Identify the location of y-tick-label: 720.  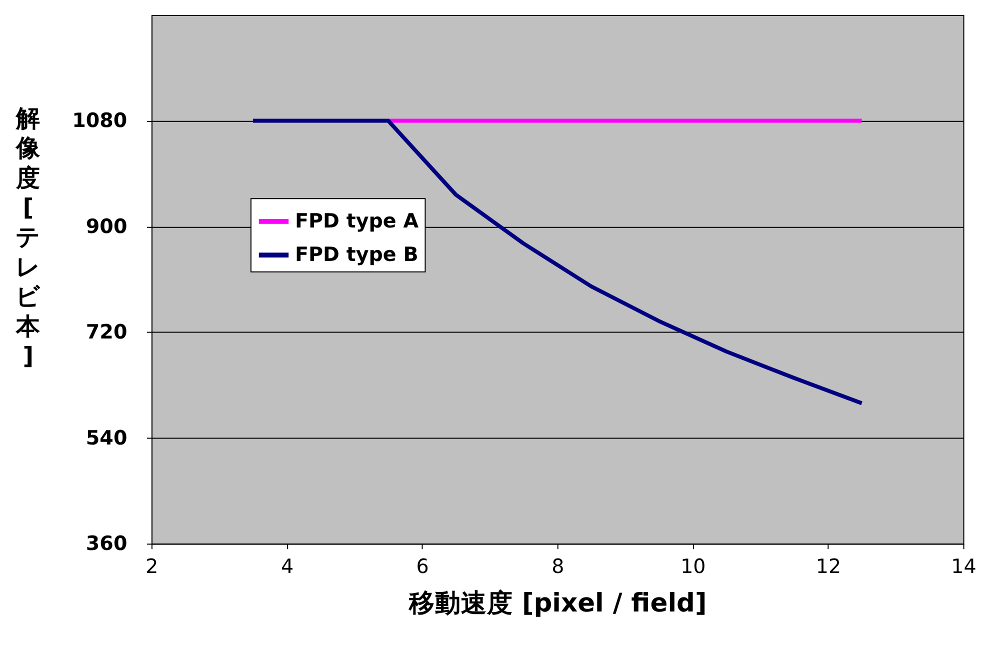
(107, 332).